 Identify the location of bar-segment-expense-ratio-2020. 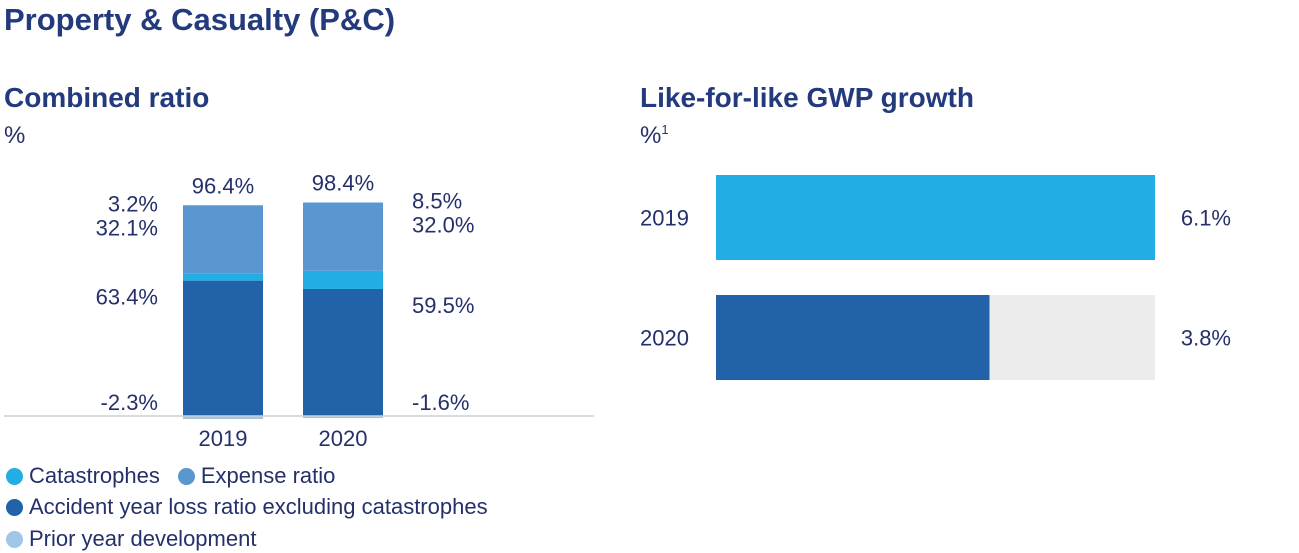
(343, 236).